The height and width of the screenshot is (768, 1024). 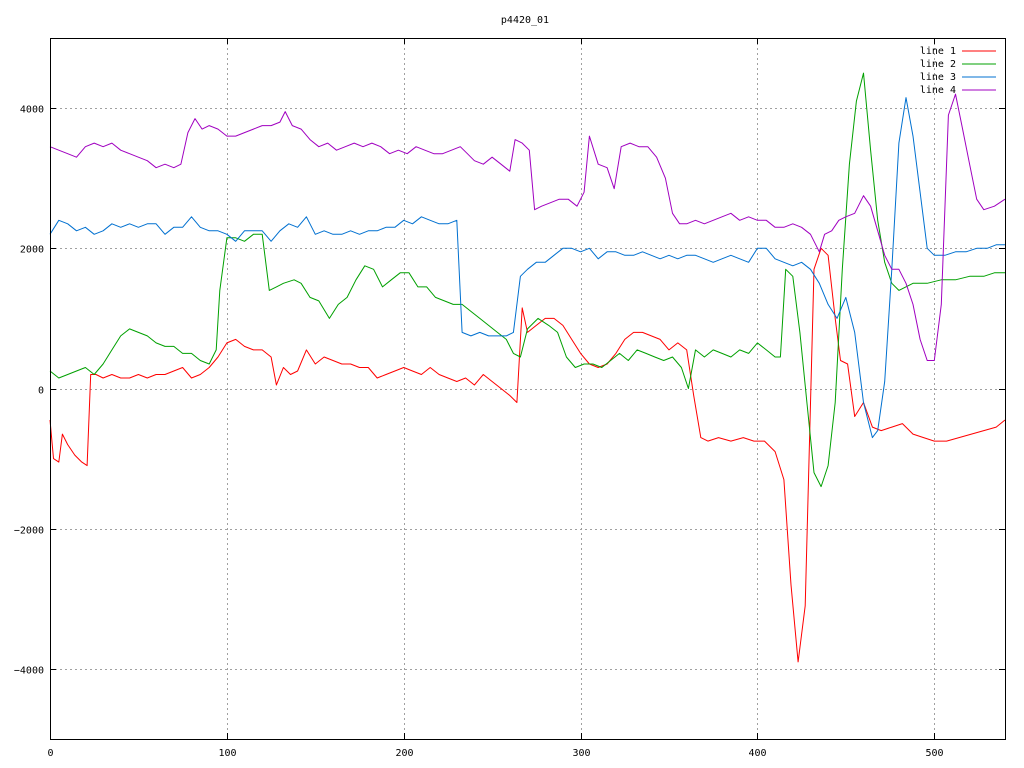 What do you see at coordinates (29, 671) in the screenshot?
I see `y-tick-label: −4000` at bounding box center [29, 671].